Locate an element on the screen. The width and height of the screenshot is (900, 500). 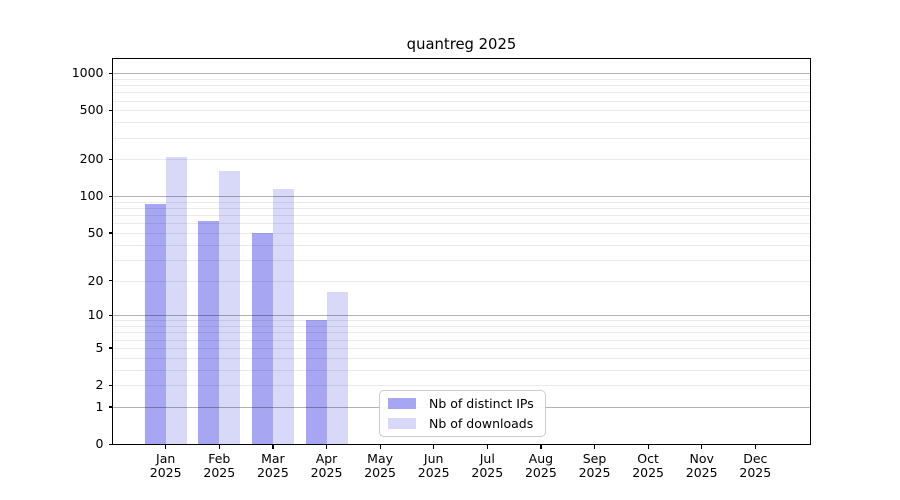
x-tick-label-jan: Jan 2025 is located at coordinates (165, 465).